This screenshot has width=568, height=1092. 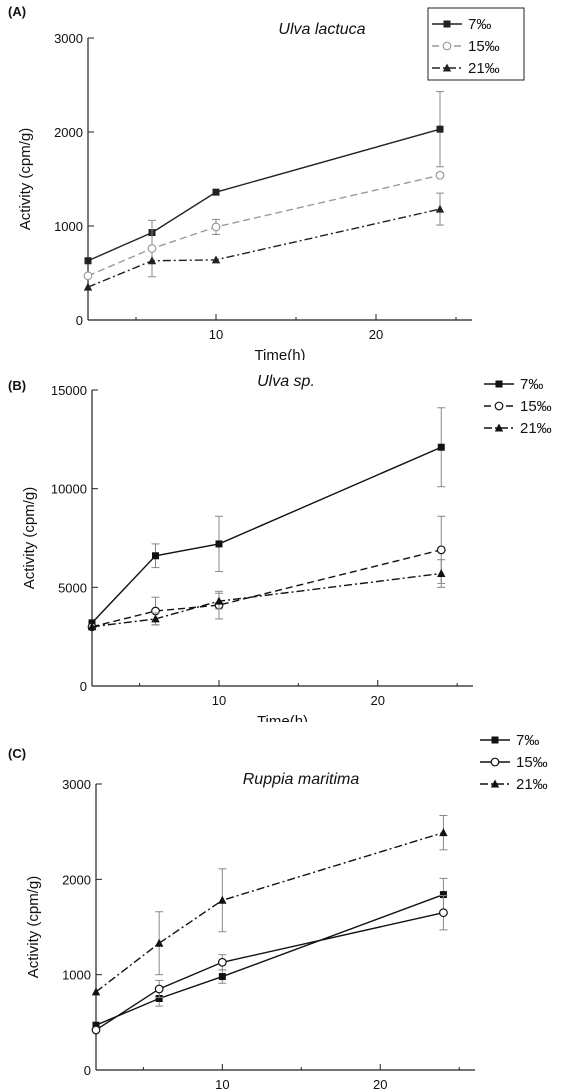 What do you see at coordinates (72, 587) in the screenshot?
I see `y-tick-label: 5000` at bounding box center [72, 587].